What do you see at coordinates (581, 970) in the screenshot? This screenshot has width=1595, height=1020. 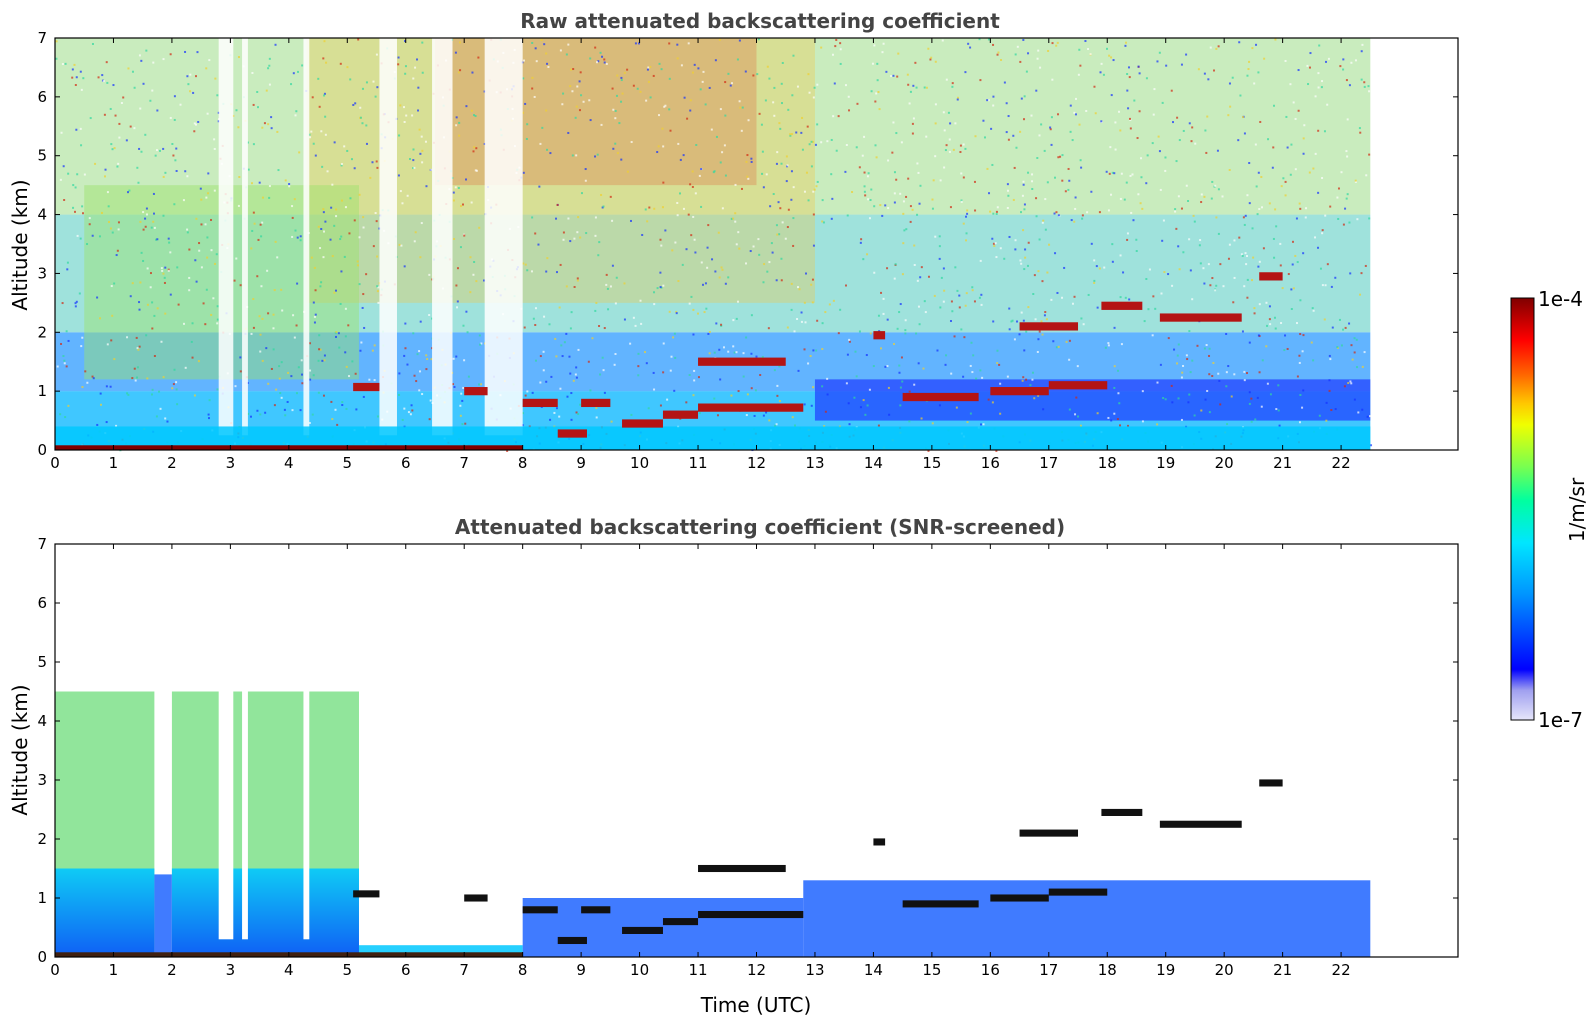 I see `x-tick-label: 9` at bounding box center [581, 970].